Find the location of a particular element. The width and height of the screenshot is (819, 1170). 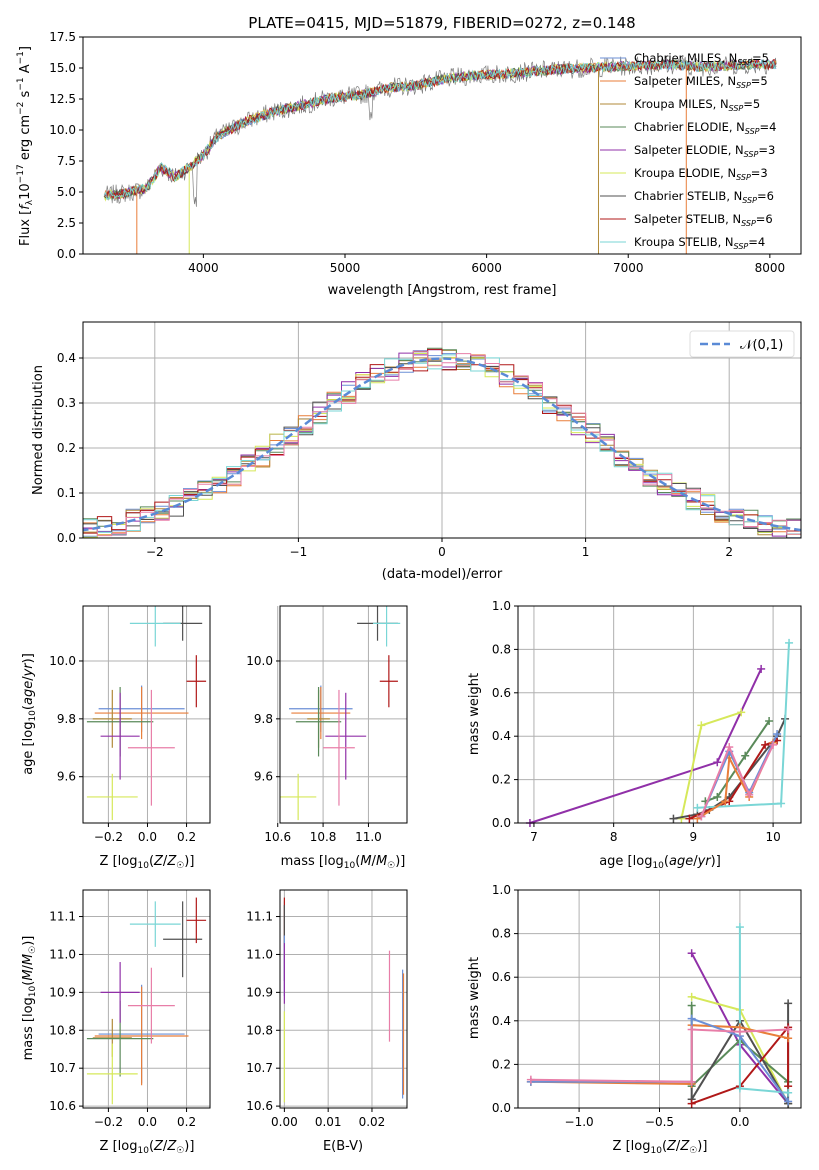

spectrum-model-salpeter_stelib is located at coordinates (440, 129).